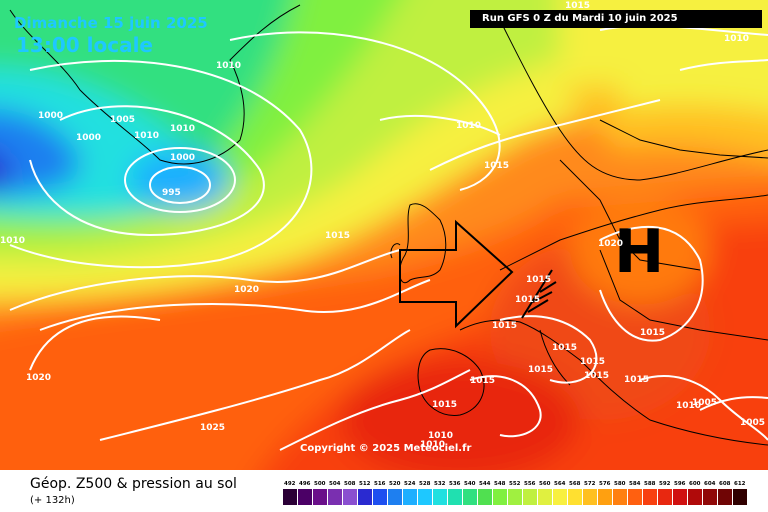  What do you see at coordinates (350, 484) in the screenshot?
I see `legend-tick-label: 508` at bounding box center [350, 484].